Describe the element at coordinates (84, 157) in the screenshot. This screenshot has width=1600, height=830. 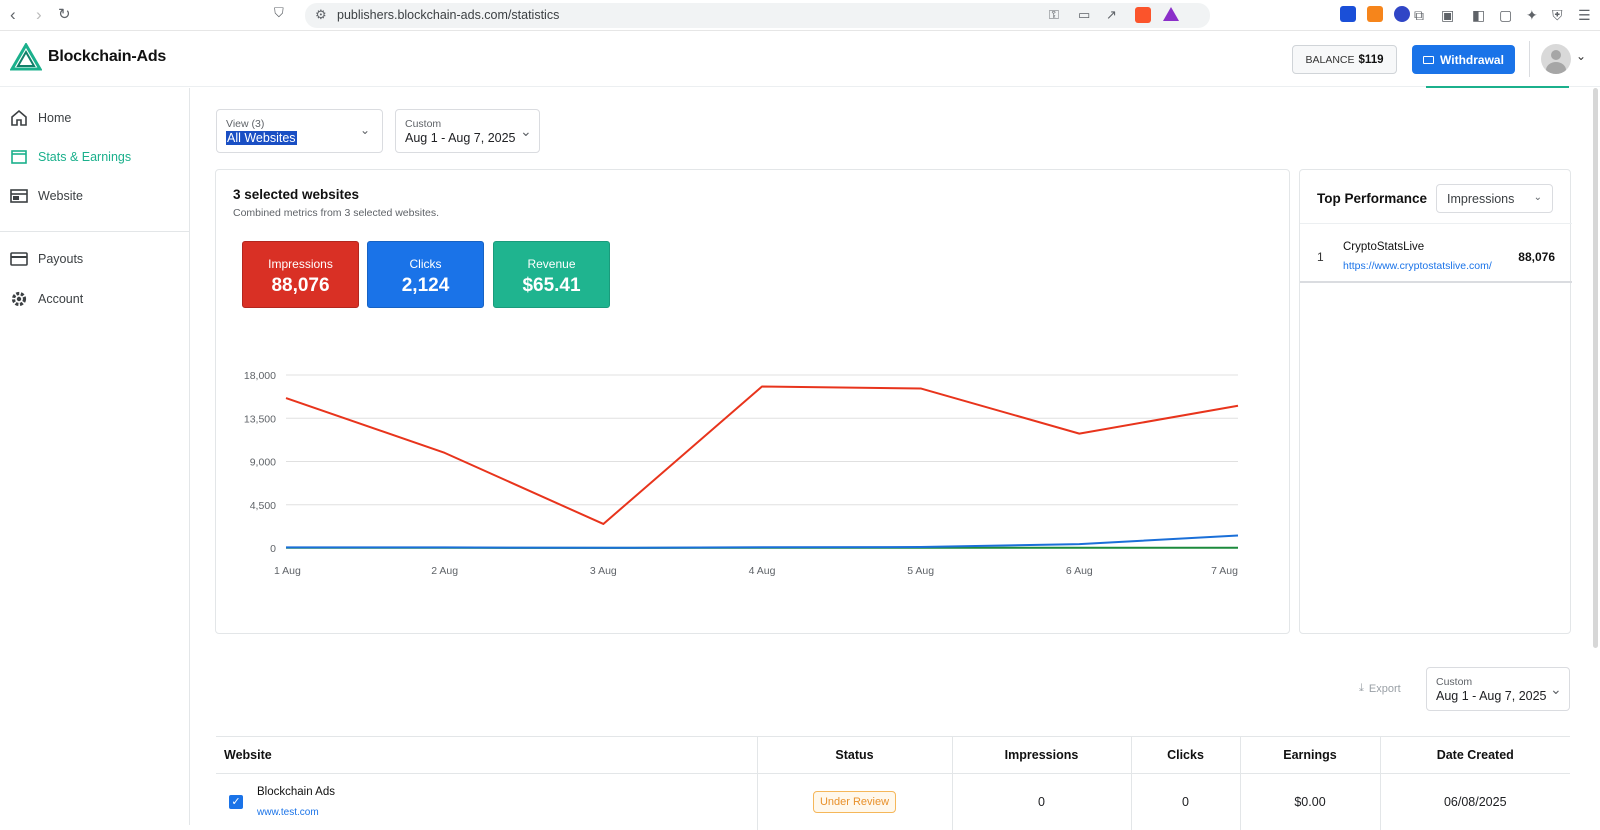
I see `sidebar-item-label: Stats & Earnings` at that location.